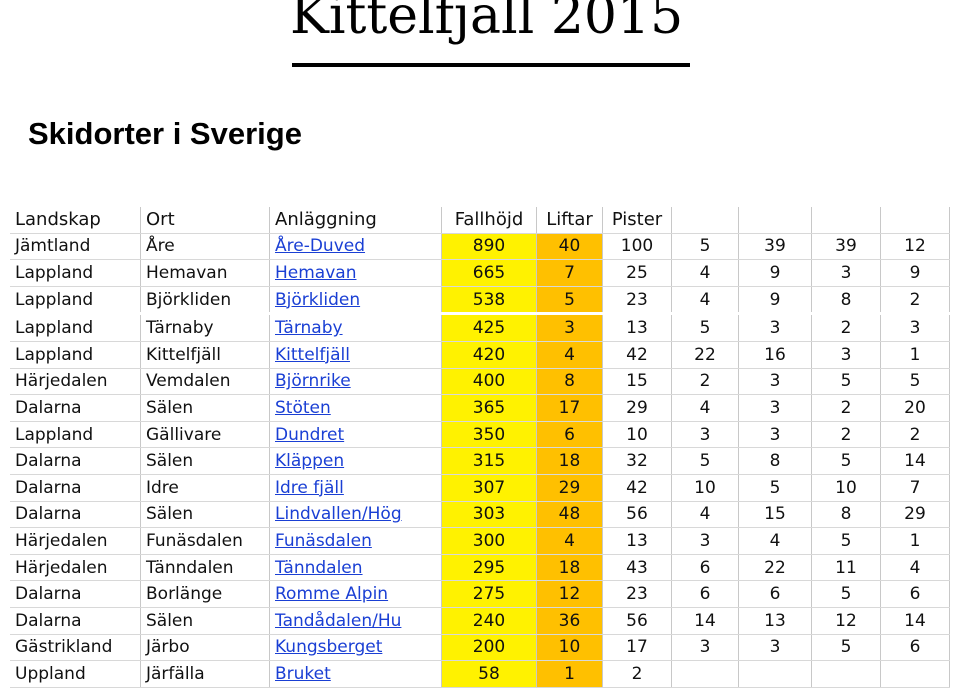 The image size is (960, 689). I want to click on resort-link: Kläppen, so click(310, 461).